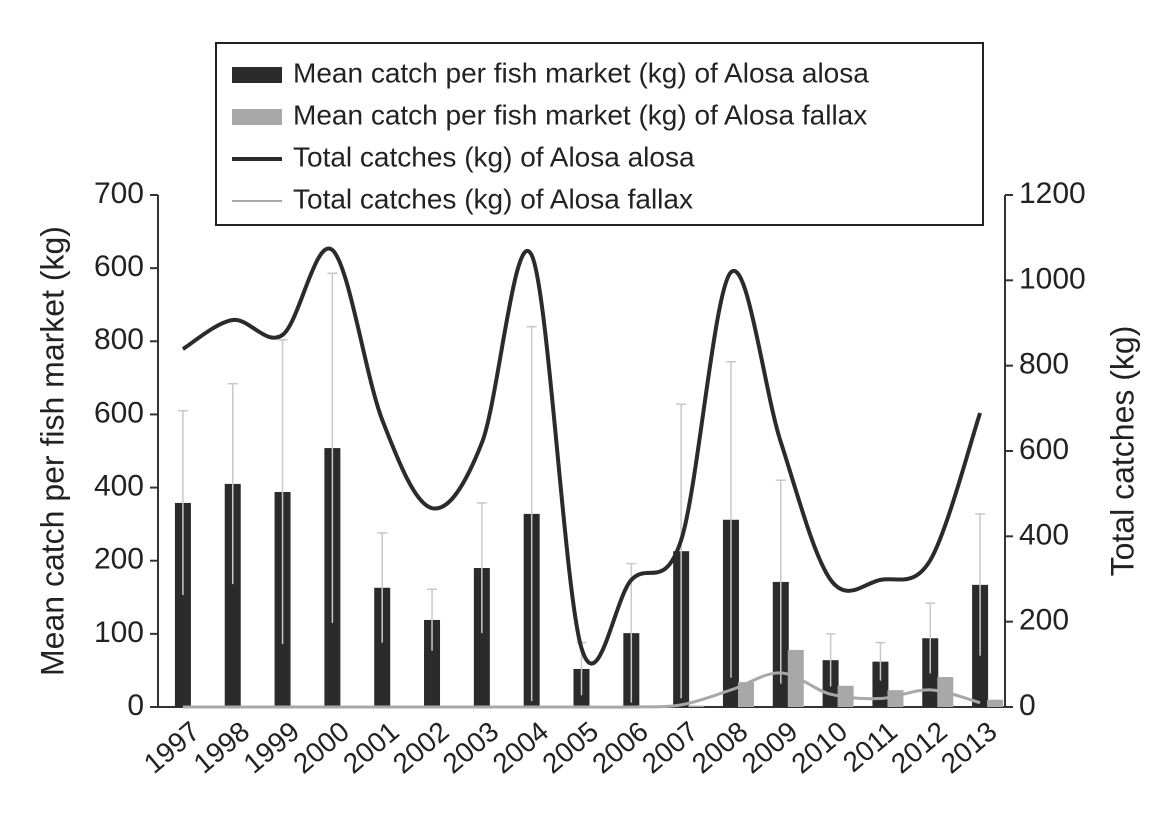  Describe the element at coordinates (222, 748) in the screenshot. I see `x-tick-label: 1998` at that location.